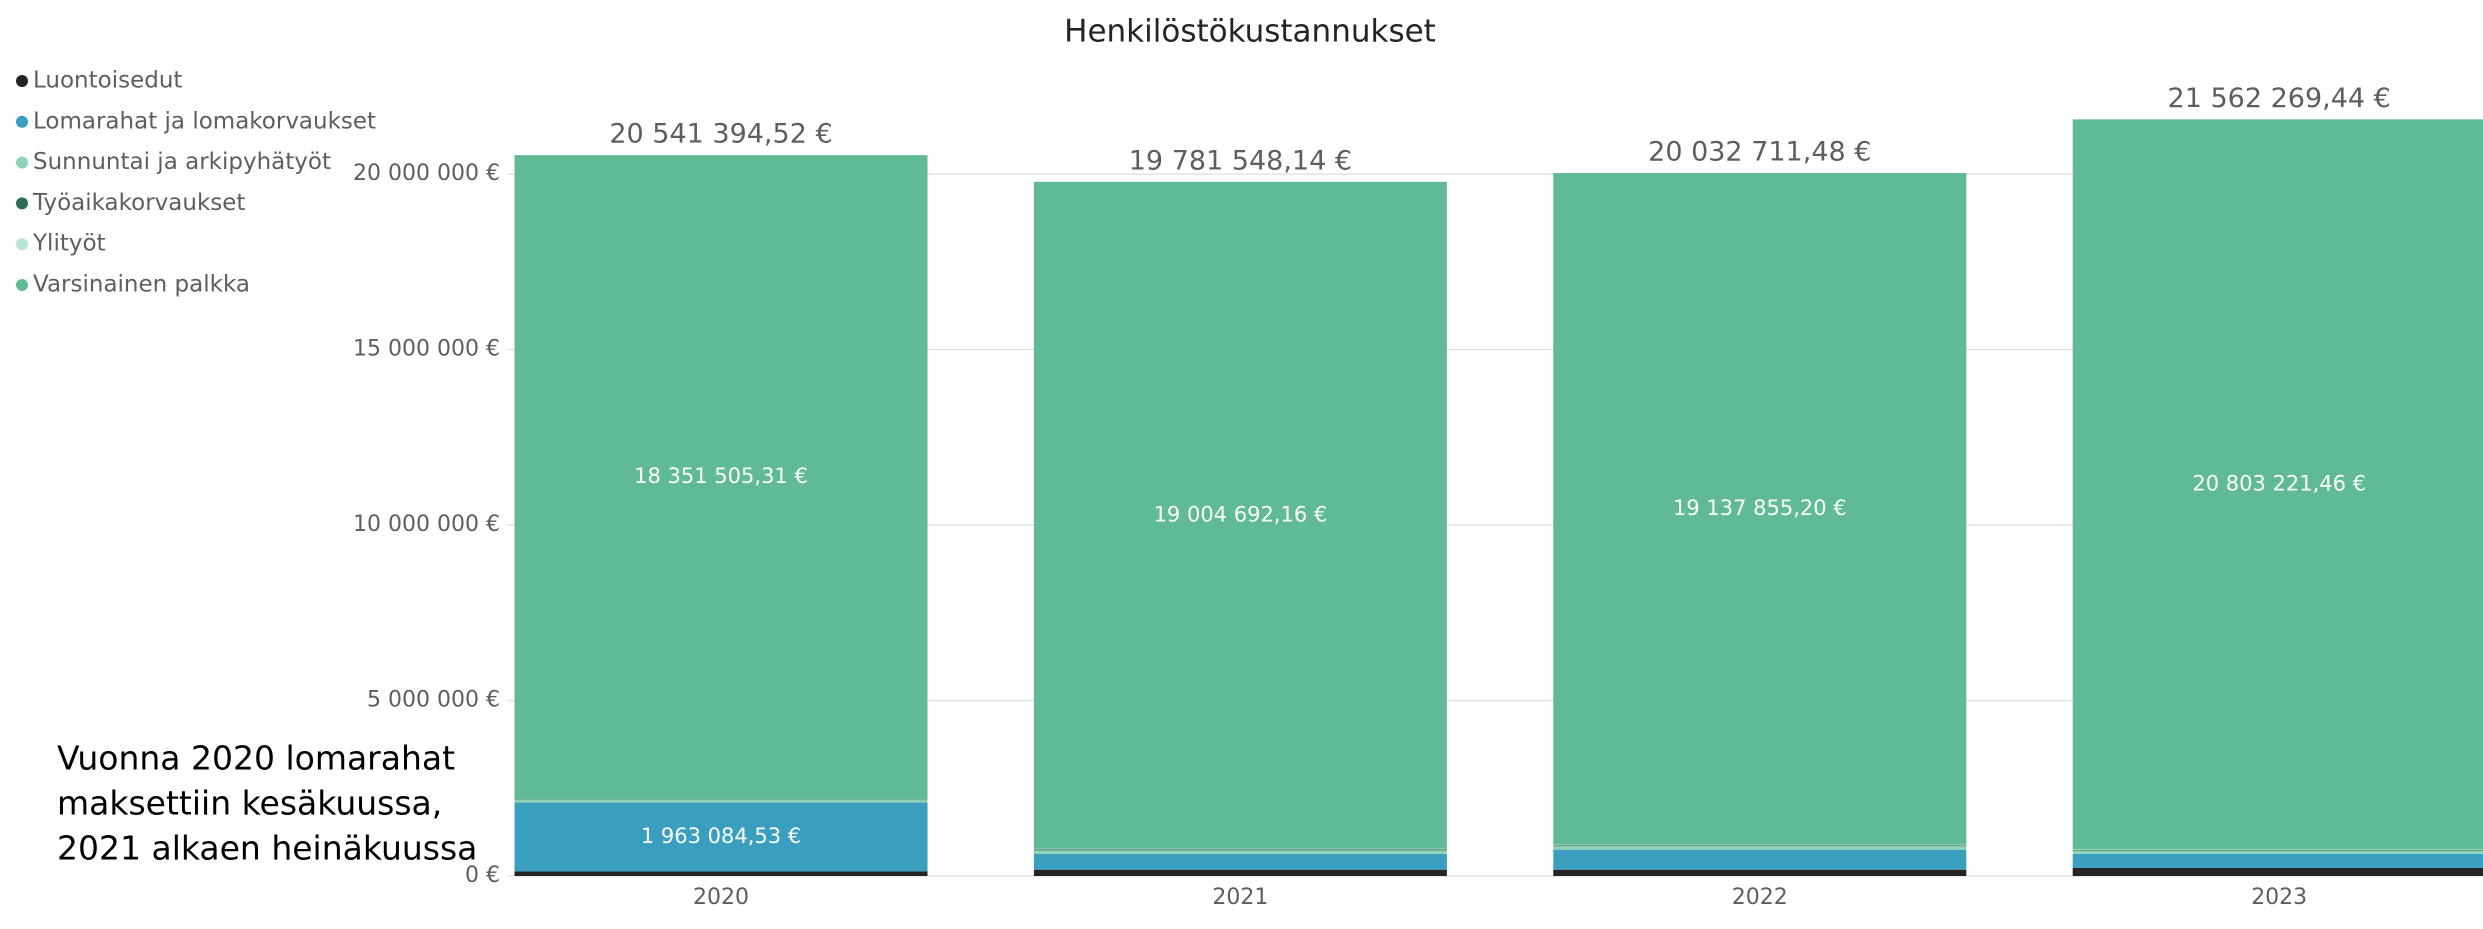 The image size is (2483, 929). Describe the element at coordinates (2279, 98) in the screenshot. I see `total-label: 21 562 269,44 €` at that location.